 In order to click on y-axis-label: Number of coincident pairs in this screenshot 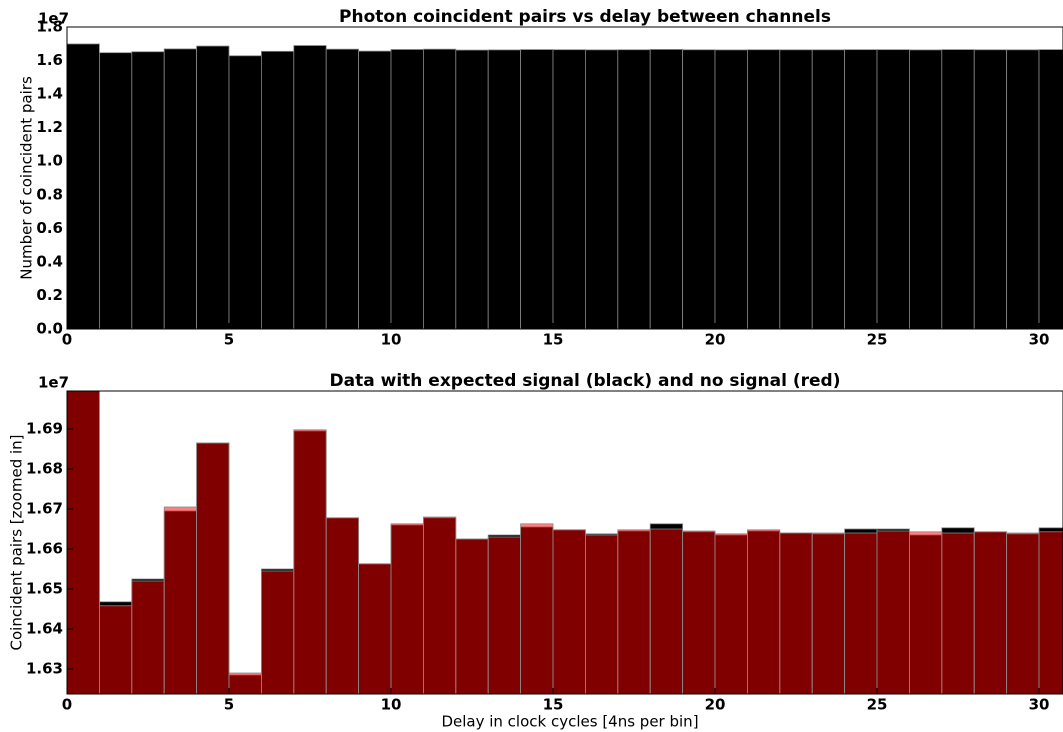, I will do `click(27, 178)`.